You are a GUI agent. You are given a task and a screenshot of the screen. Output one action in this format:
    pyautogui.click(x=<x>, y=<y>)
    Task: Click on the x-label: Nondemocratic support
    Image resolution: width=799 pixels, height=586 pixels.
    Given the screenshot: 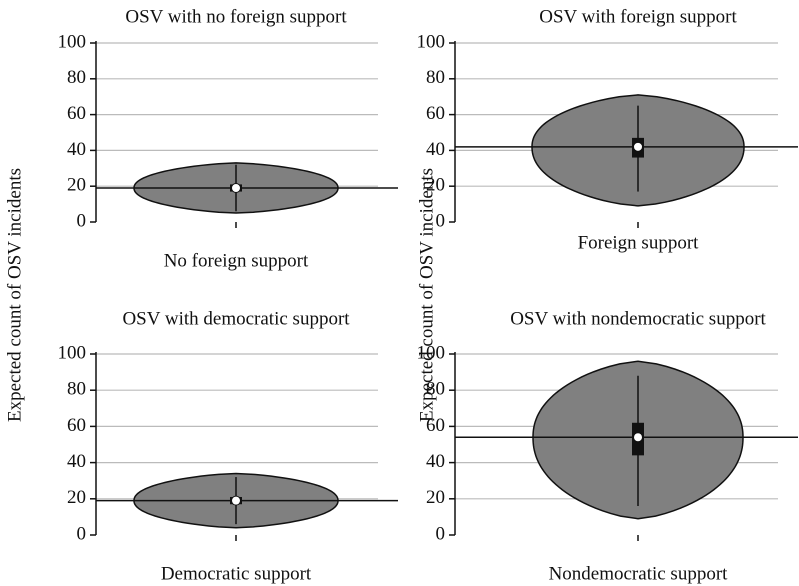 What is the action you would take?
    pyautogui.click(x=639, y=573)
    